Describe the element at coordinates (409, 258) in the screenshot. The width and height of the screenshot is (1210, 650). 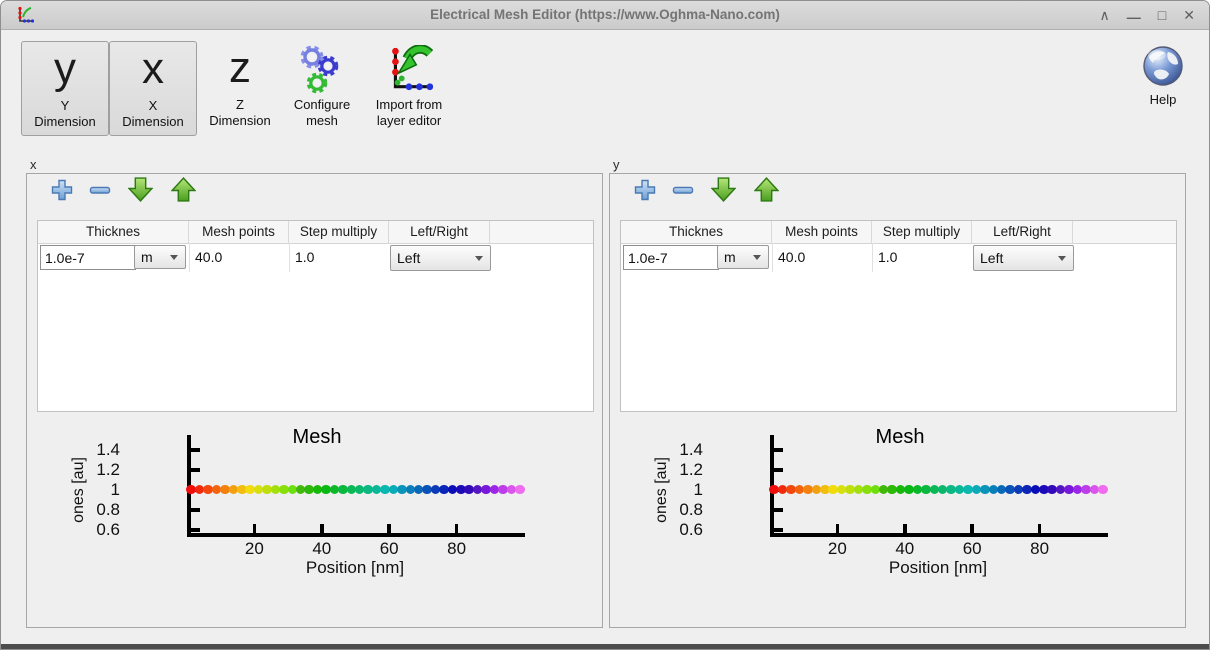
I see `left-right-select-value: Left` at that location.